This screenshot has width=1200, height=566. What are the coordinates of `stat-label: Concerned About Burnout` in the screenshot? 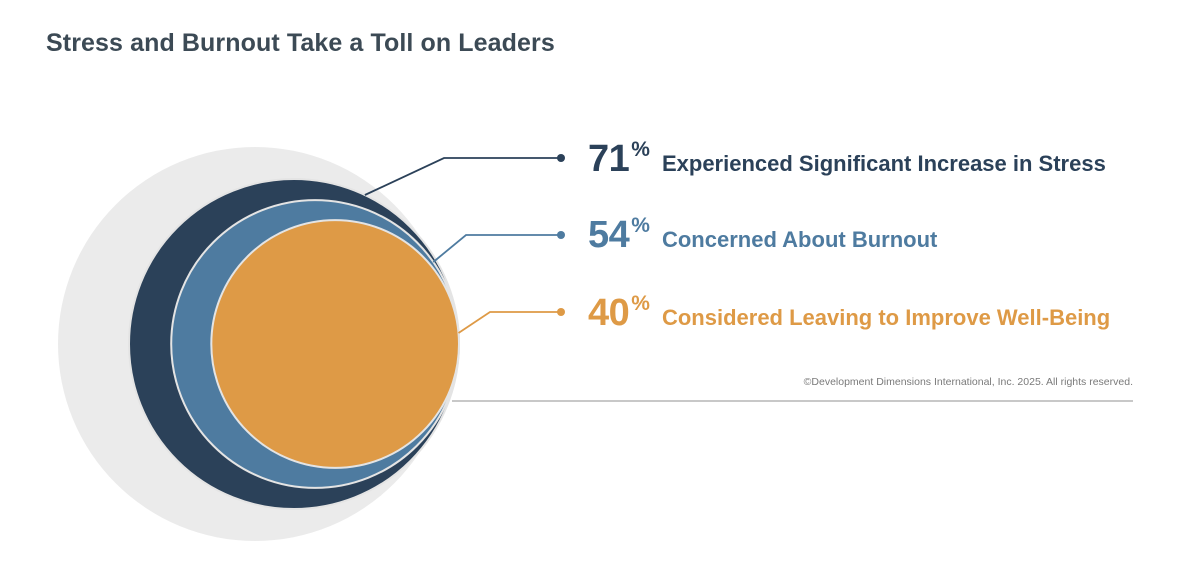 It's located at (799, 239).